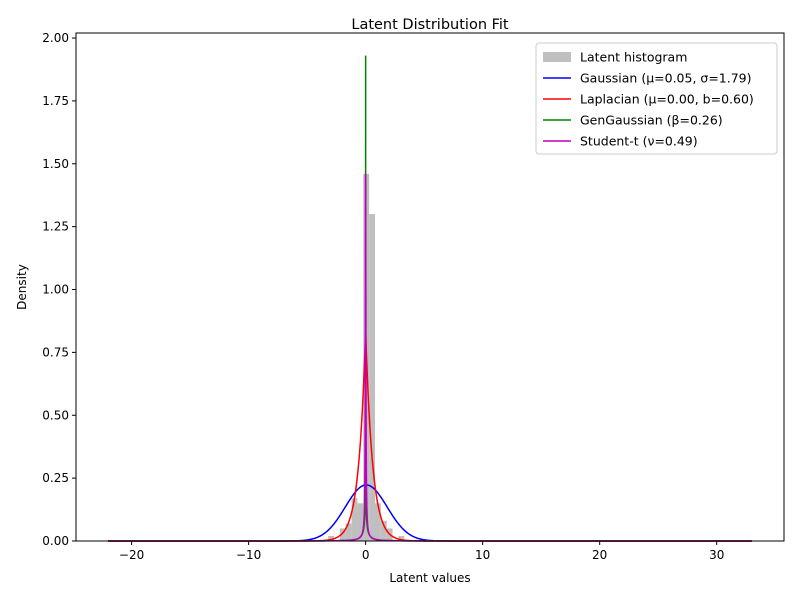  I want to click on y-tick-label-7: 1.75, so click(55, 101).